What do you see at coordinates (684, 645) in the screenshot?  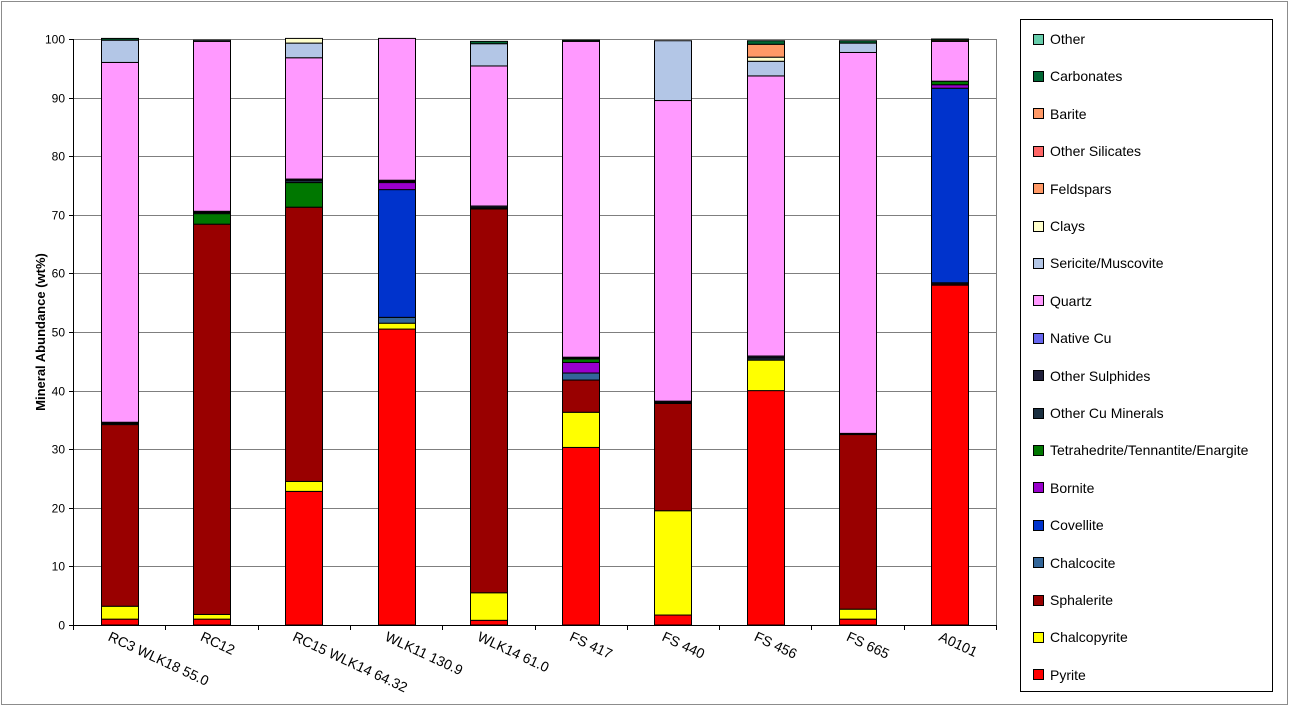 I see `x-tick-label: FS 440` at bounding box center [684, 645].